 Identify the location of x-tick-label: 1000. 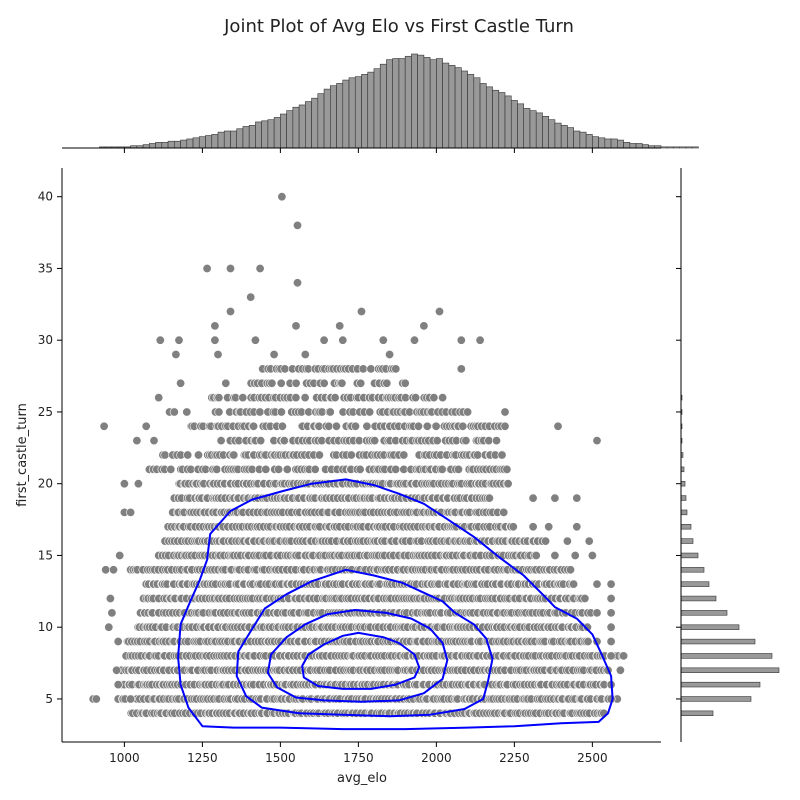
(124, 758).